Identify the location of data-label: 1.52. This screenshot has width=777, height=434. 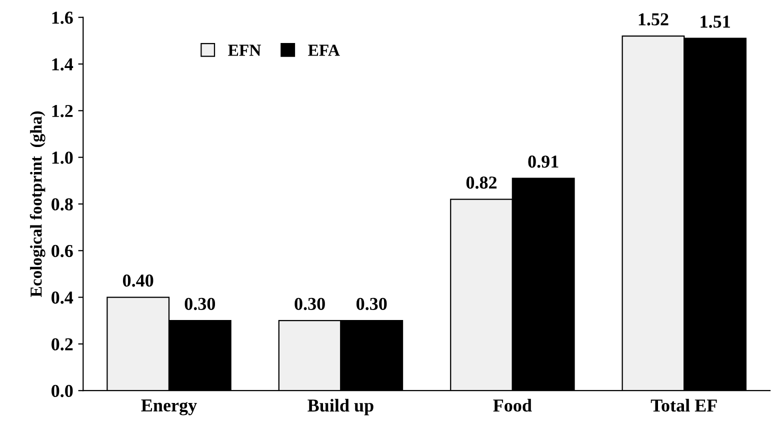
(653, 19).